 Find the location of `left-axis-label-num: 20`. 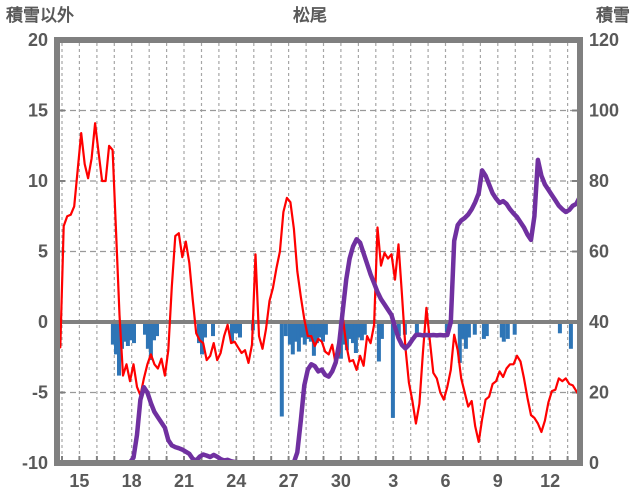

left-axis-label-num: 20 is located at coordinates (38, 40).